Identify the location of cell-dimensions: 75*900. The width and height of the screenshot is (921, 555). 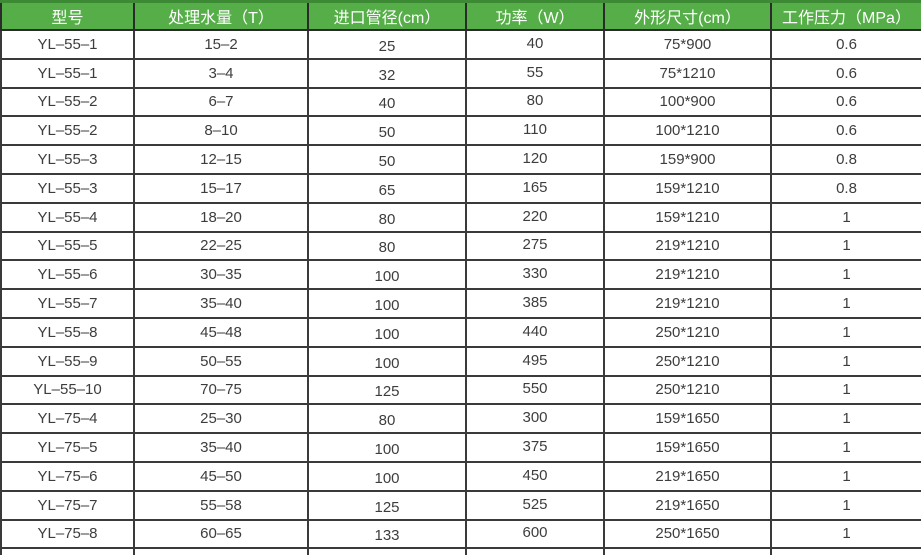
(687, 44).